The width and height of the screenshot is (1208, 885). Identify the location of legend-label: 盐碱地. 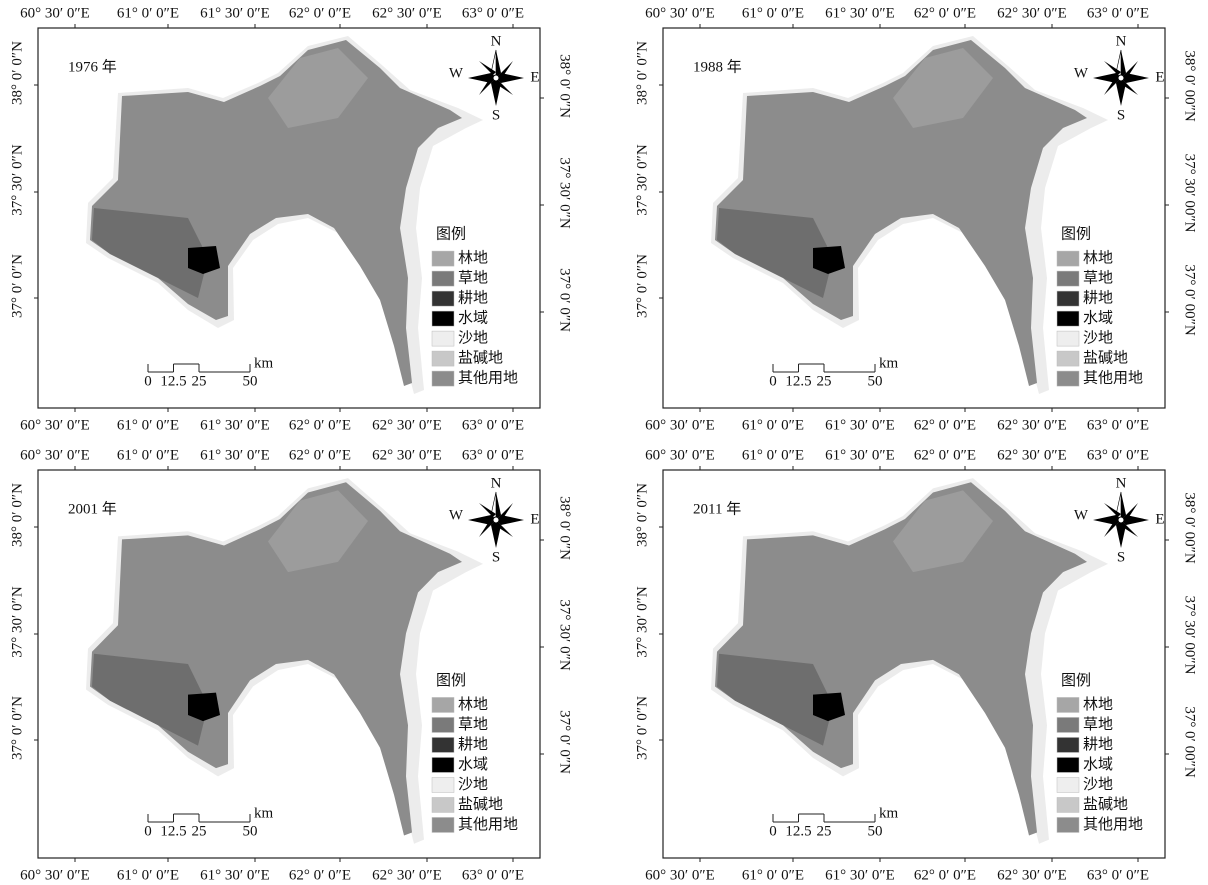
(1105, 804).